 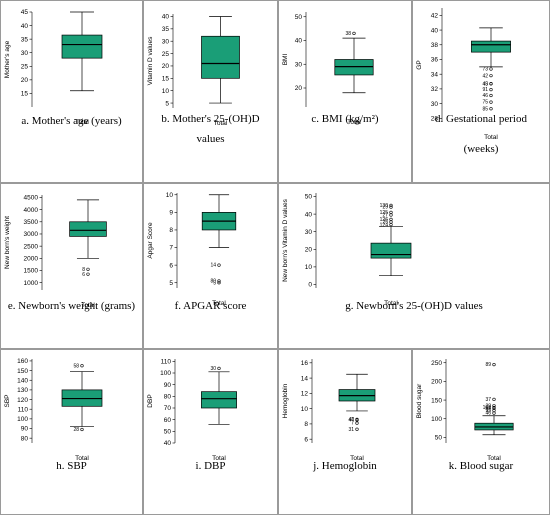 What do you see at coordinates (357, 458) in the screenshot?
I see `x-category-label-9: Total` at bounding box center [357, 458].